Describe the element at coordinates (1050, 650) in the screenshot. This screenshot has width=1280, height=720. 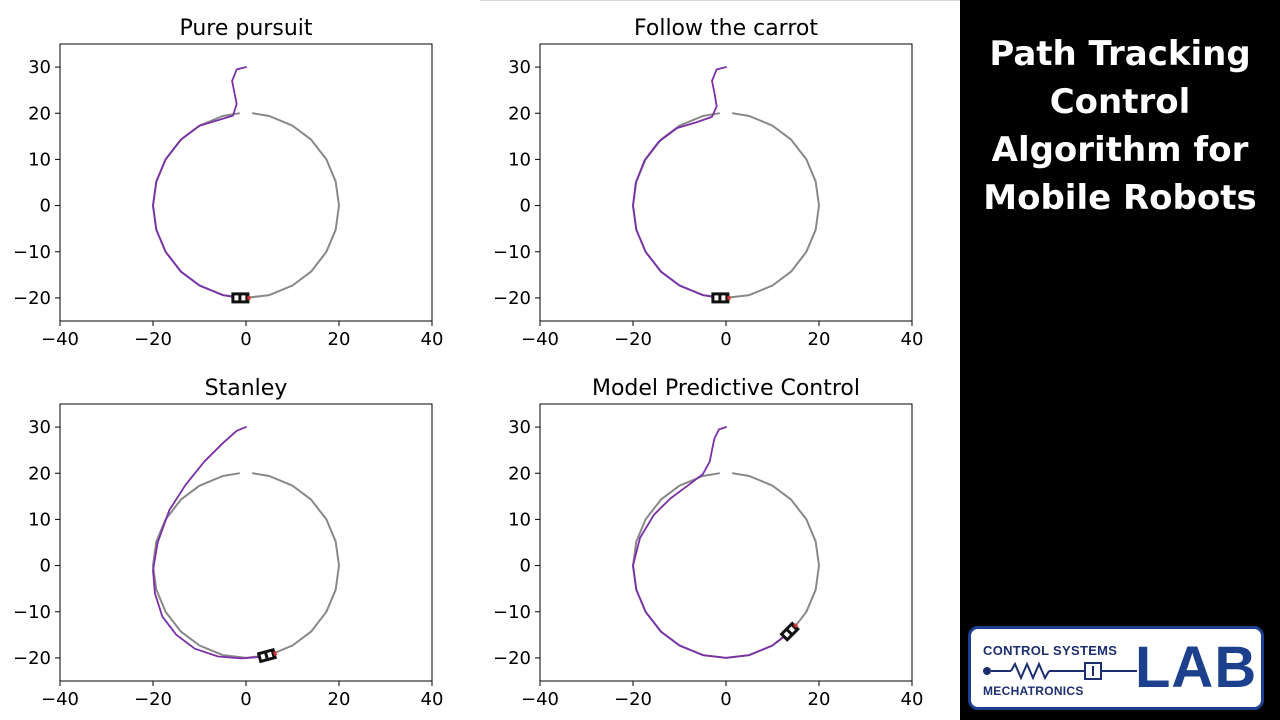
I see `logo-top-text: CONTROL SYSTEMS` at that location.